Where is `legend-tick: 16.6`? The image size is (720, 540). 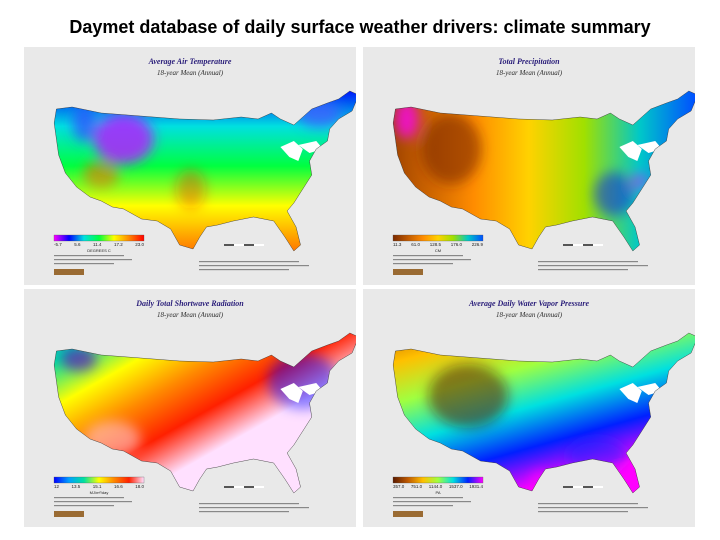
legend-tick: 16.6 is located at coordinates (118, 486).